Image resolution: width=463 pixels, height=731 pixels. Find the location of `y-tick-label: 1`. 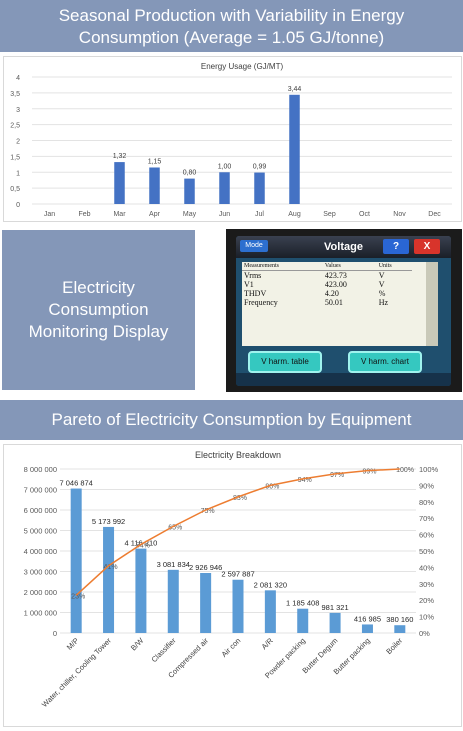

y-tick-label: 1 is located at coordinates (18, 173).